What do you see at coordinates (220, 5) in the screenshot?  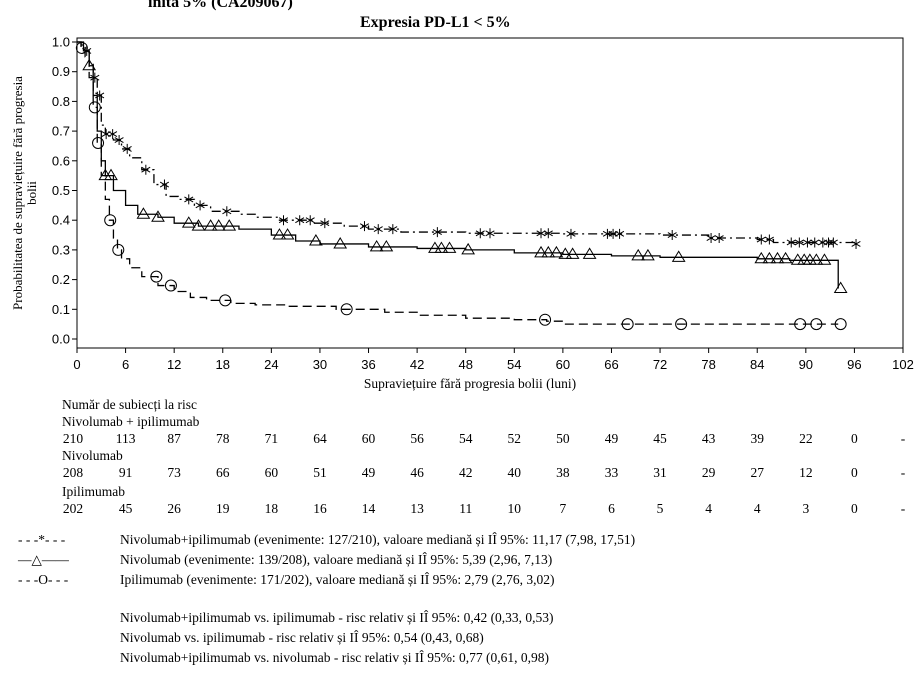 I see `cut-title: inita 5% (CA209067)` at bounding box center [220, 5].